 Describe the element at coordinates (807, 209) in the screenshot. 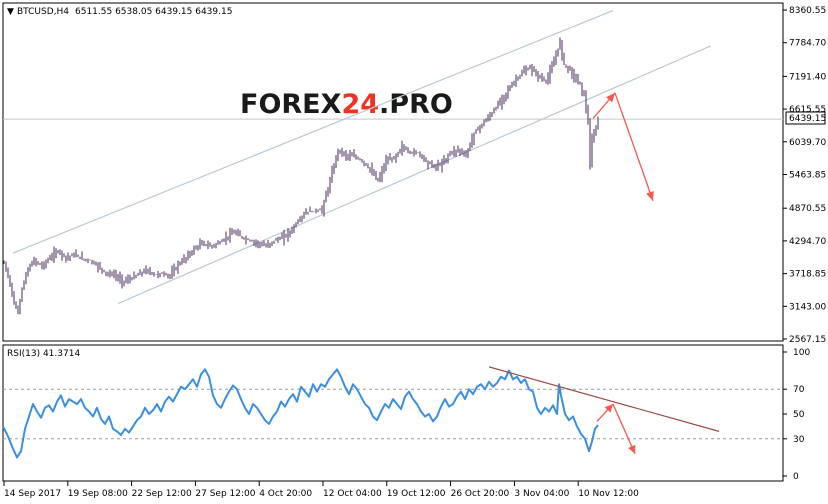

I see `price-axis-label: 4870.55` at that location.